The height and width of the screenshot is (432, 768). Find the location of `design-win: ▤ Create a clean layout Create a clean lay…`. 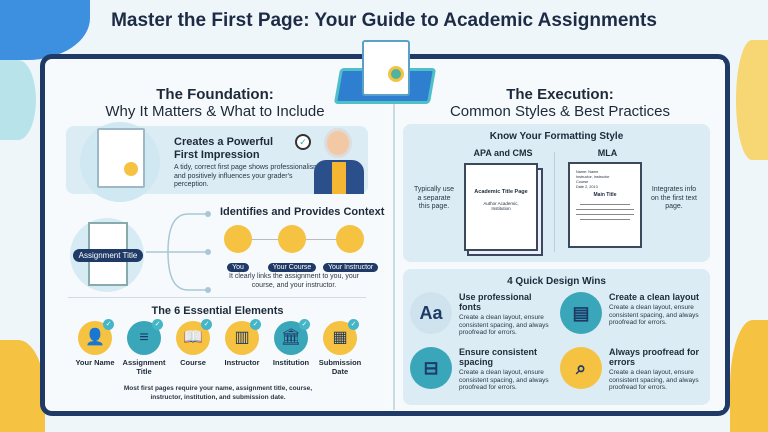

design-win: ▤ Create a clean layout Create a clean lay… is located at coordinates (633, 313).